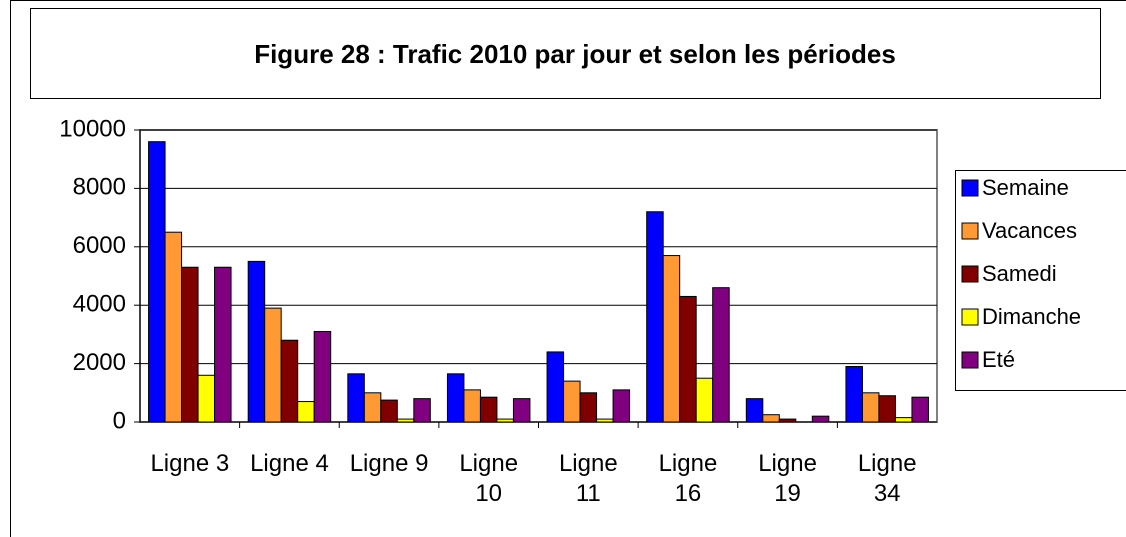 The image size is (1126, 537). What do you see at coordinates (787, 478) in the screenshot?
I see `x-tick-label: Ligne 19` at bounding box center [787, 478].